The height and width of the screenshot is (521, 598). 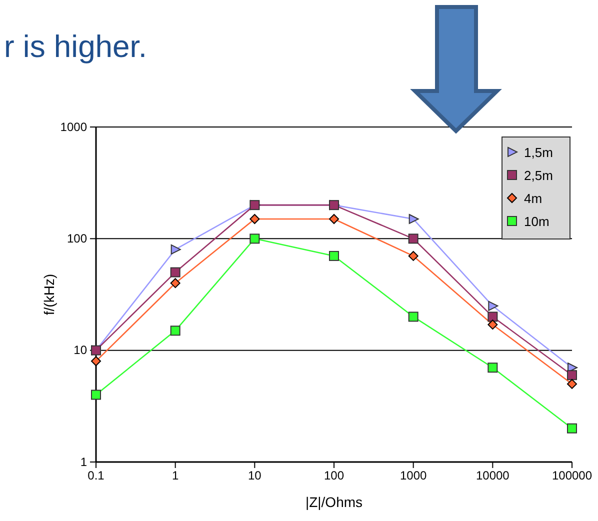 I want to click on x-tick-label: 100000, so click(x=572, y=475).